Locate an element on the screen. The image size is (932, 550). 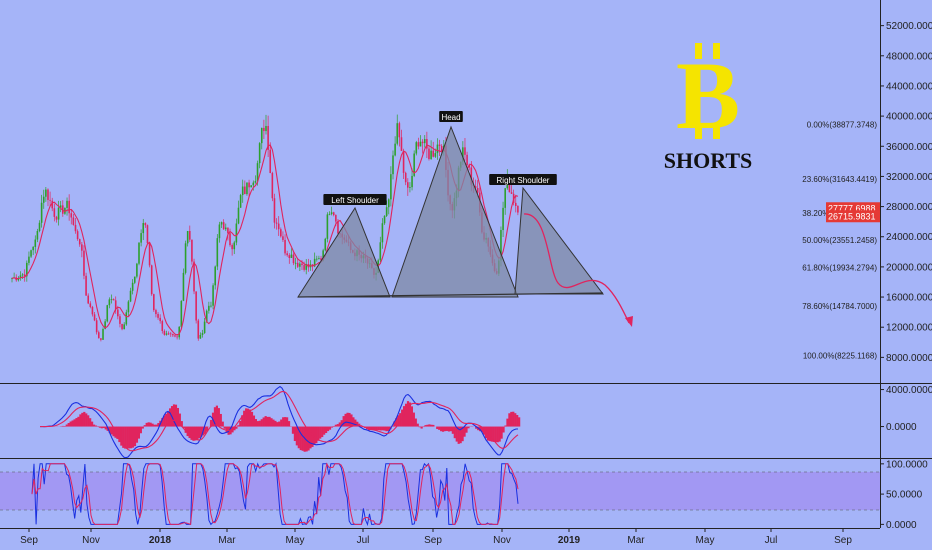
stoch-axis-label: 50.0000 is located at coordinates (904, 495).